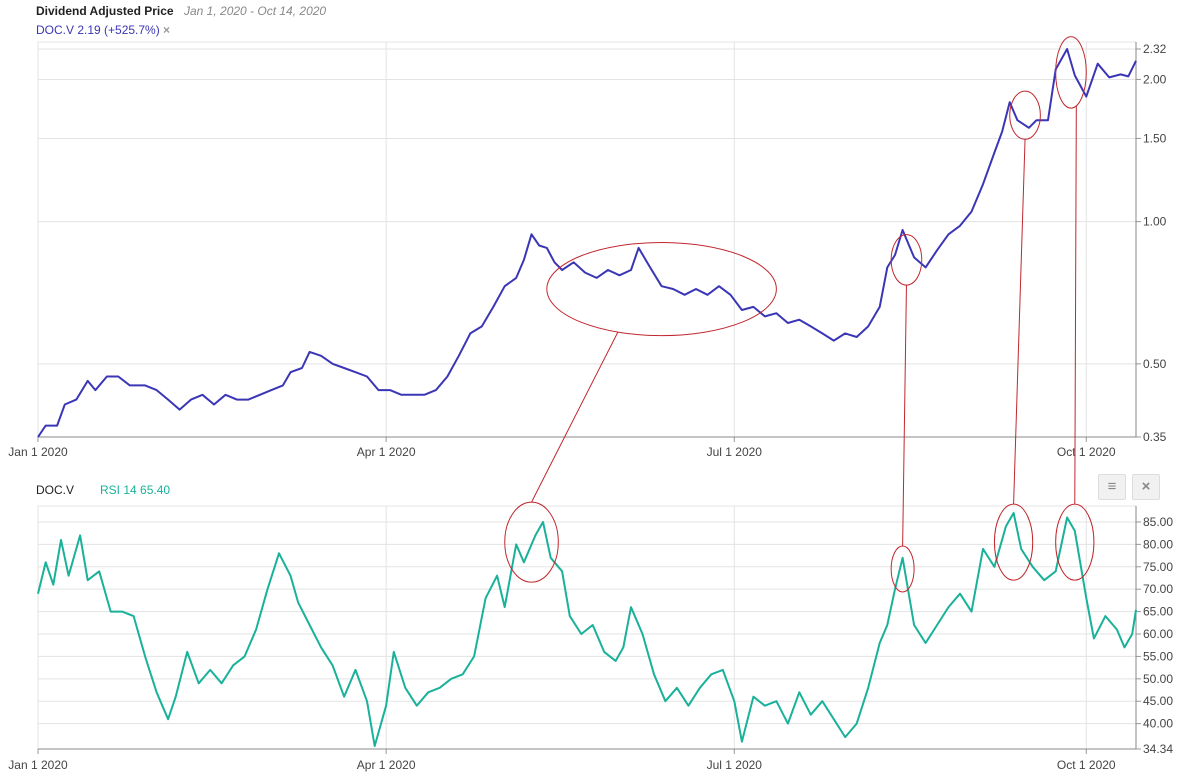 The height and width of the screenshot is (781, 1189). Describe the element at coordinates (1158, 656) in the screenshot. I see `rsi-y-tick-label: 55.00` at that location.